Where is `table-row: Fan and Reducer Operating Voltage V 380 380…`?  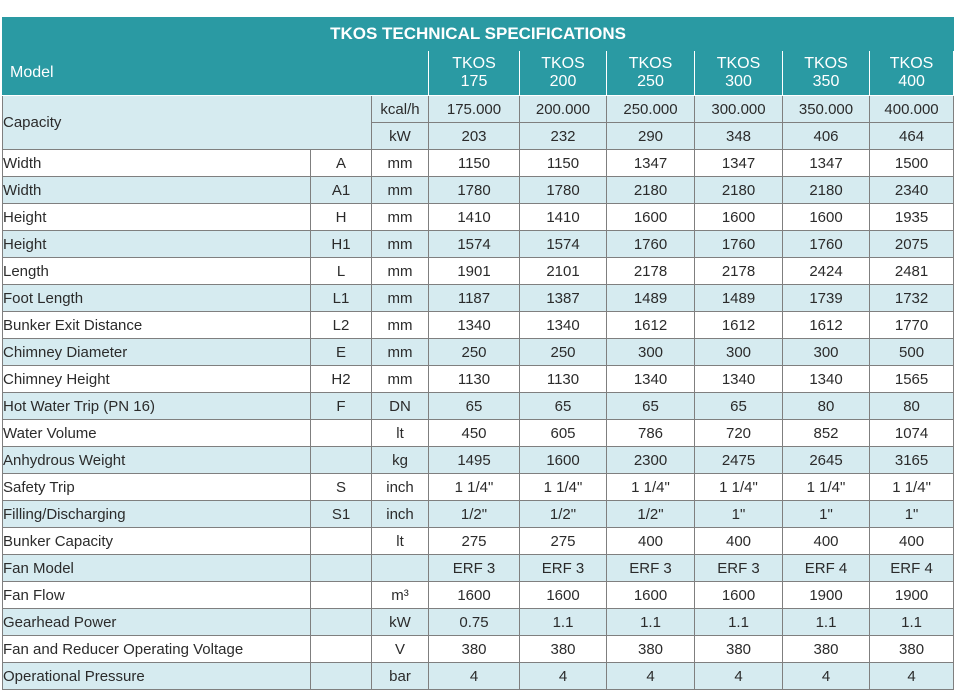 table-row: Fan and Reducer Operating Voltage V 380 380… is located at coordinates (478, 649).